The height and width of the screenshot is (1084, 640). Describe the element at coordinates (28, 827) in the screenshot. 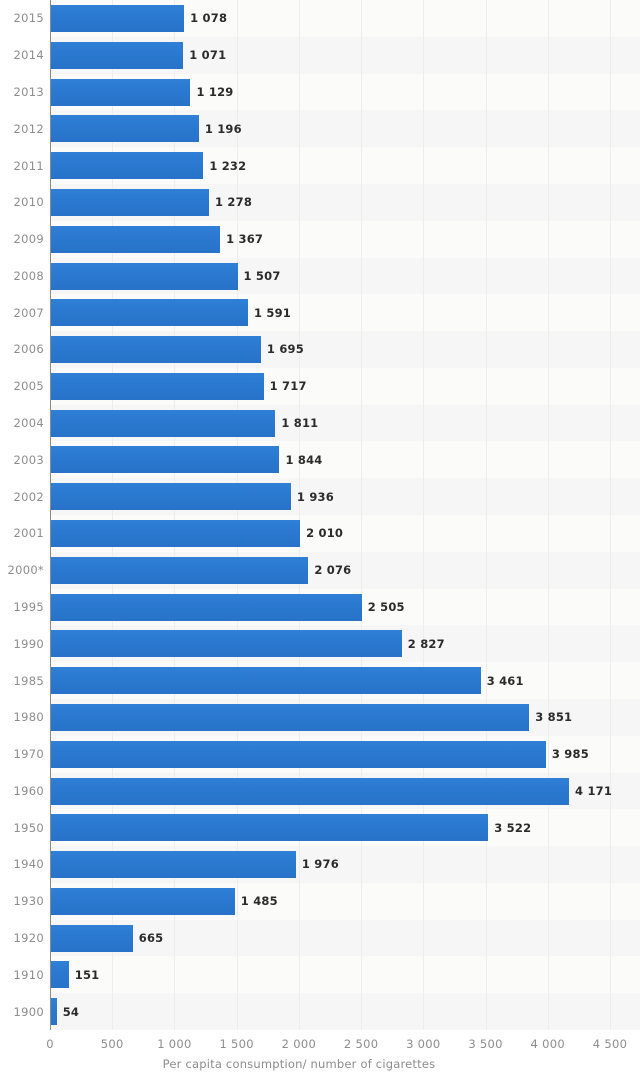

I see `y-axis-label: 1950` at that location.